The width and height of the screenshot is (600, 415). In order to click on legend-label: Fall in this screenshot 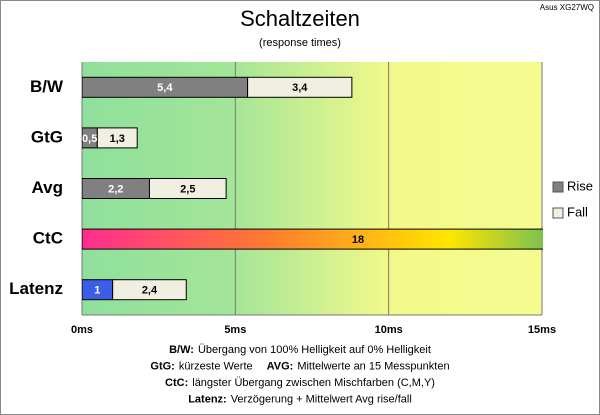, I will do `click(577, 211)`.